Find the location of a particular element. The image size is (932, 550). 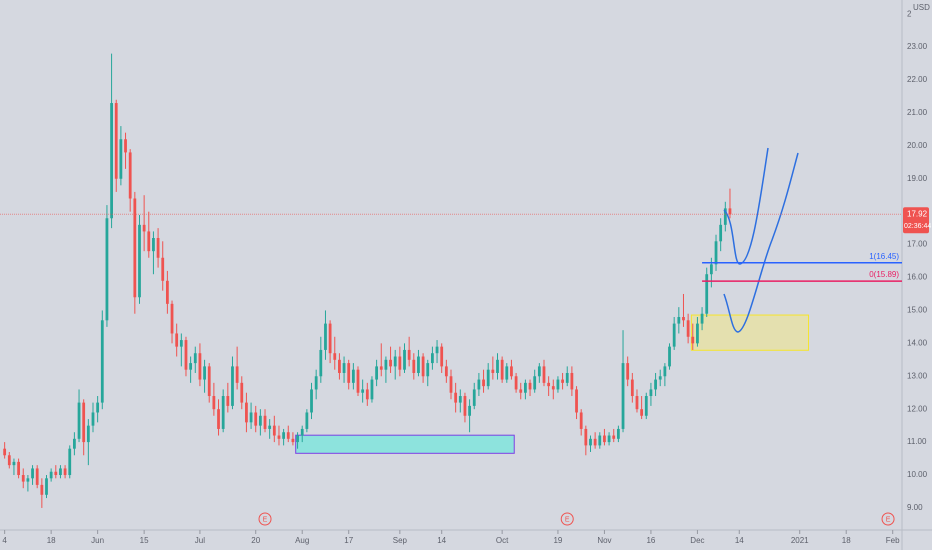

y-tick-label: 19.00 is located at coordinates (917, 178).